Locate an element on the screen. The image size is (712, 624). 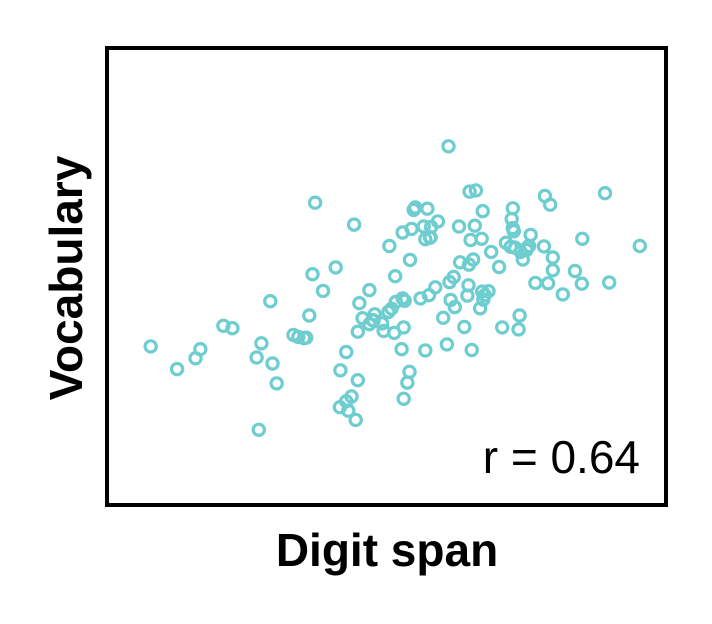
y-axis-label: Vocabulary is located at coordinates (66, 277).